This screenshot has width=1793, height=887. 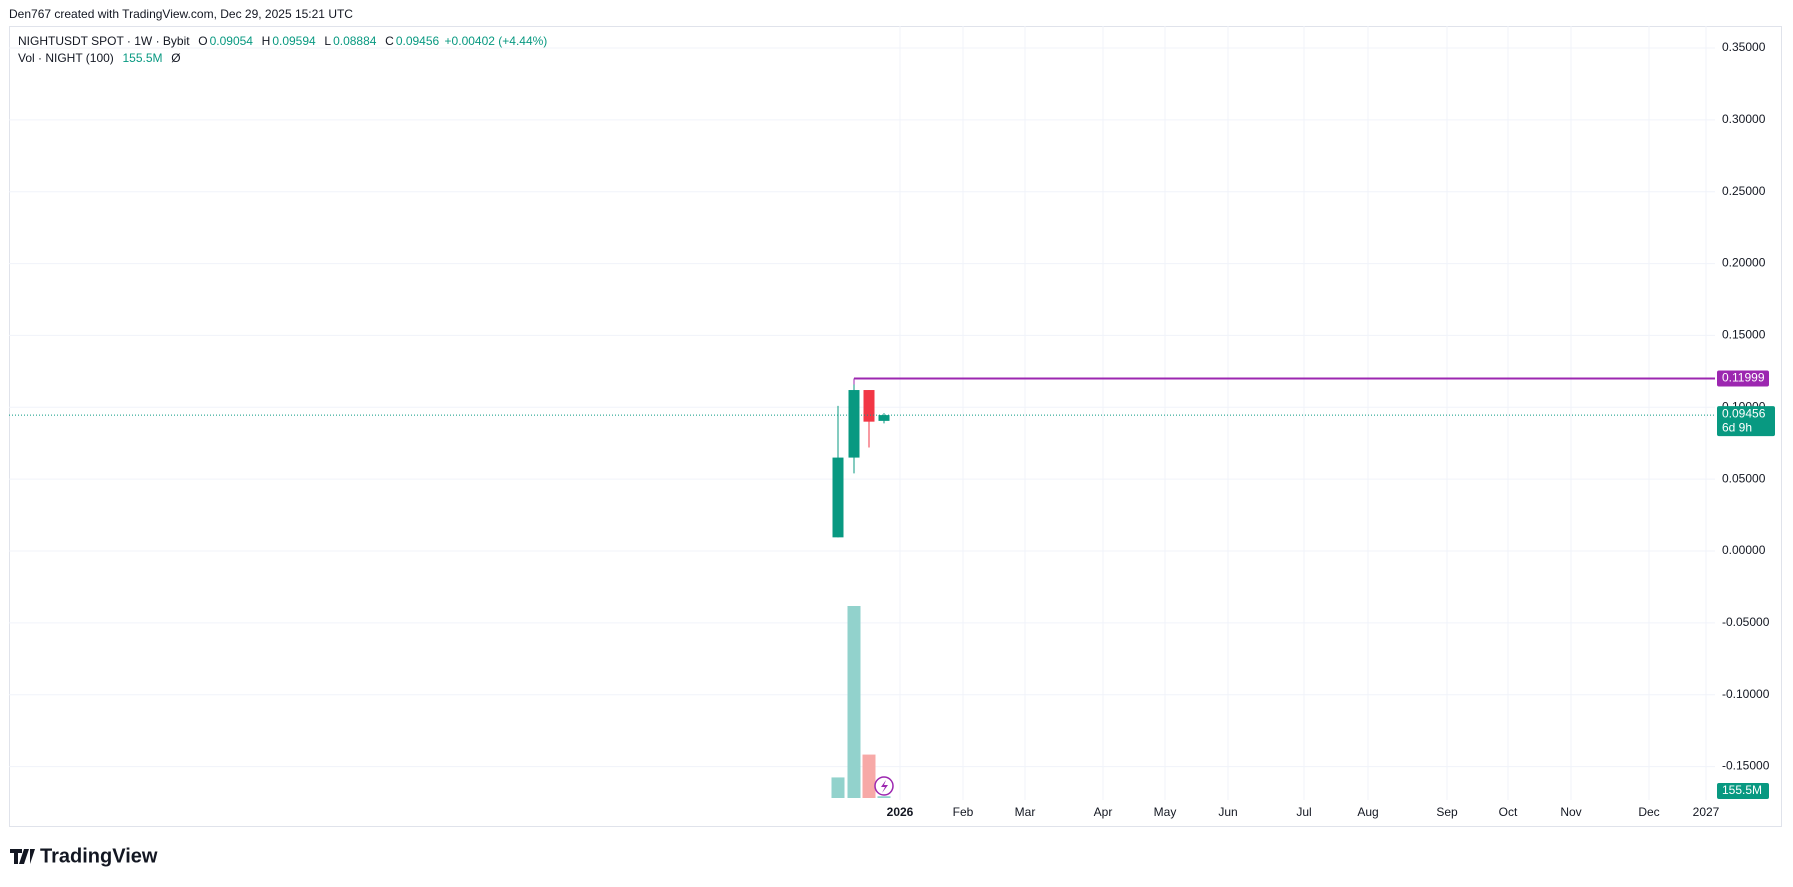 I want to click on x-tick-label: Nov, so click(x=1570, y=812).